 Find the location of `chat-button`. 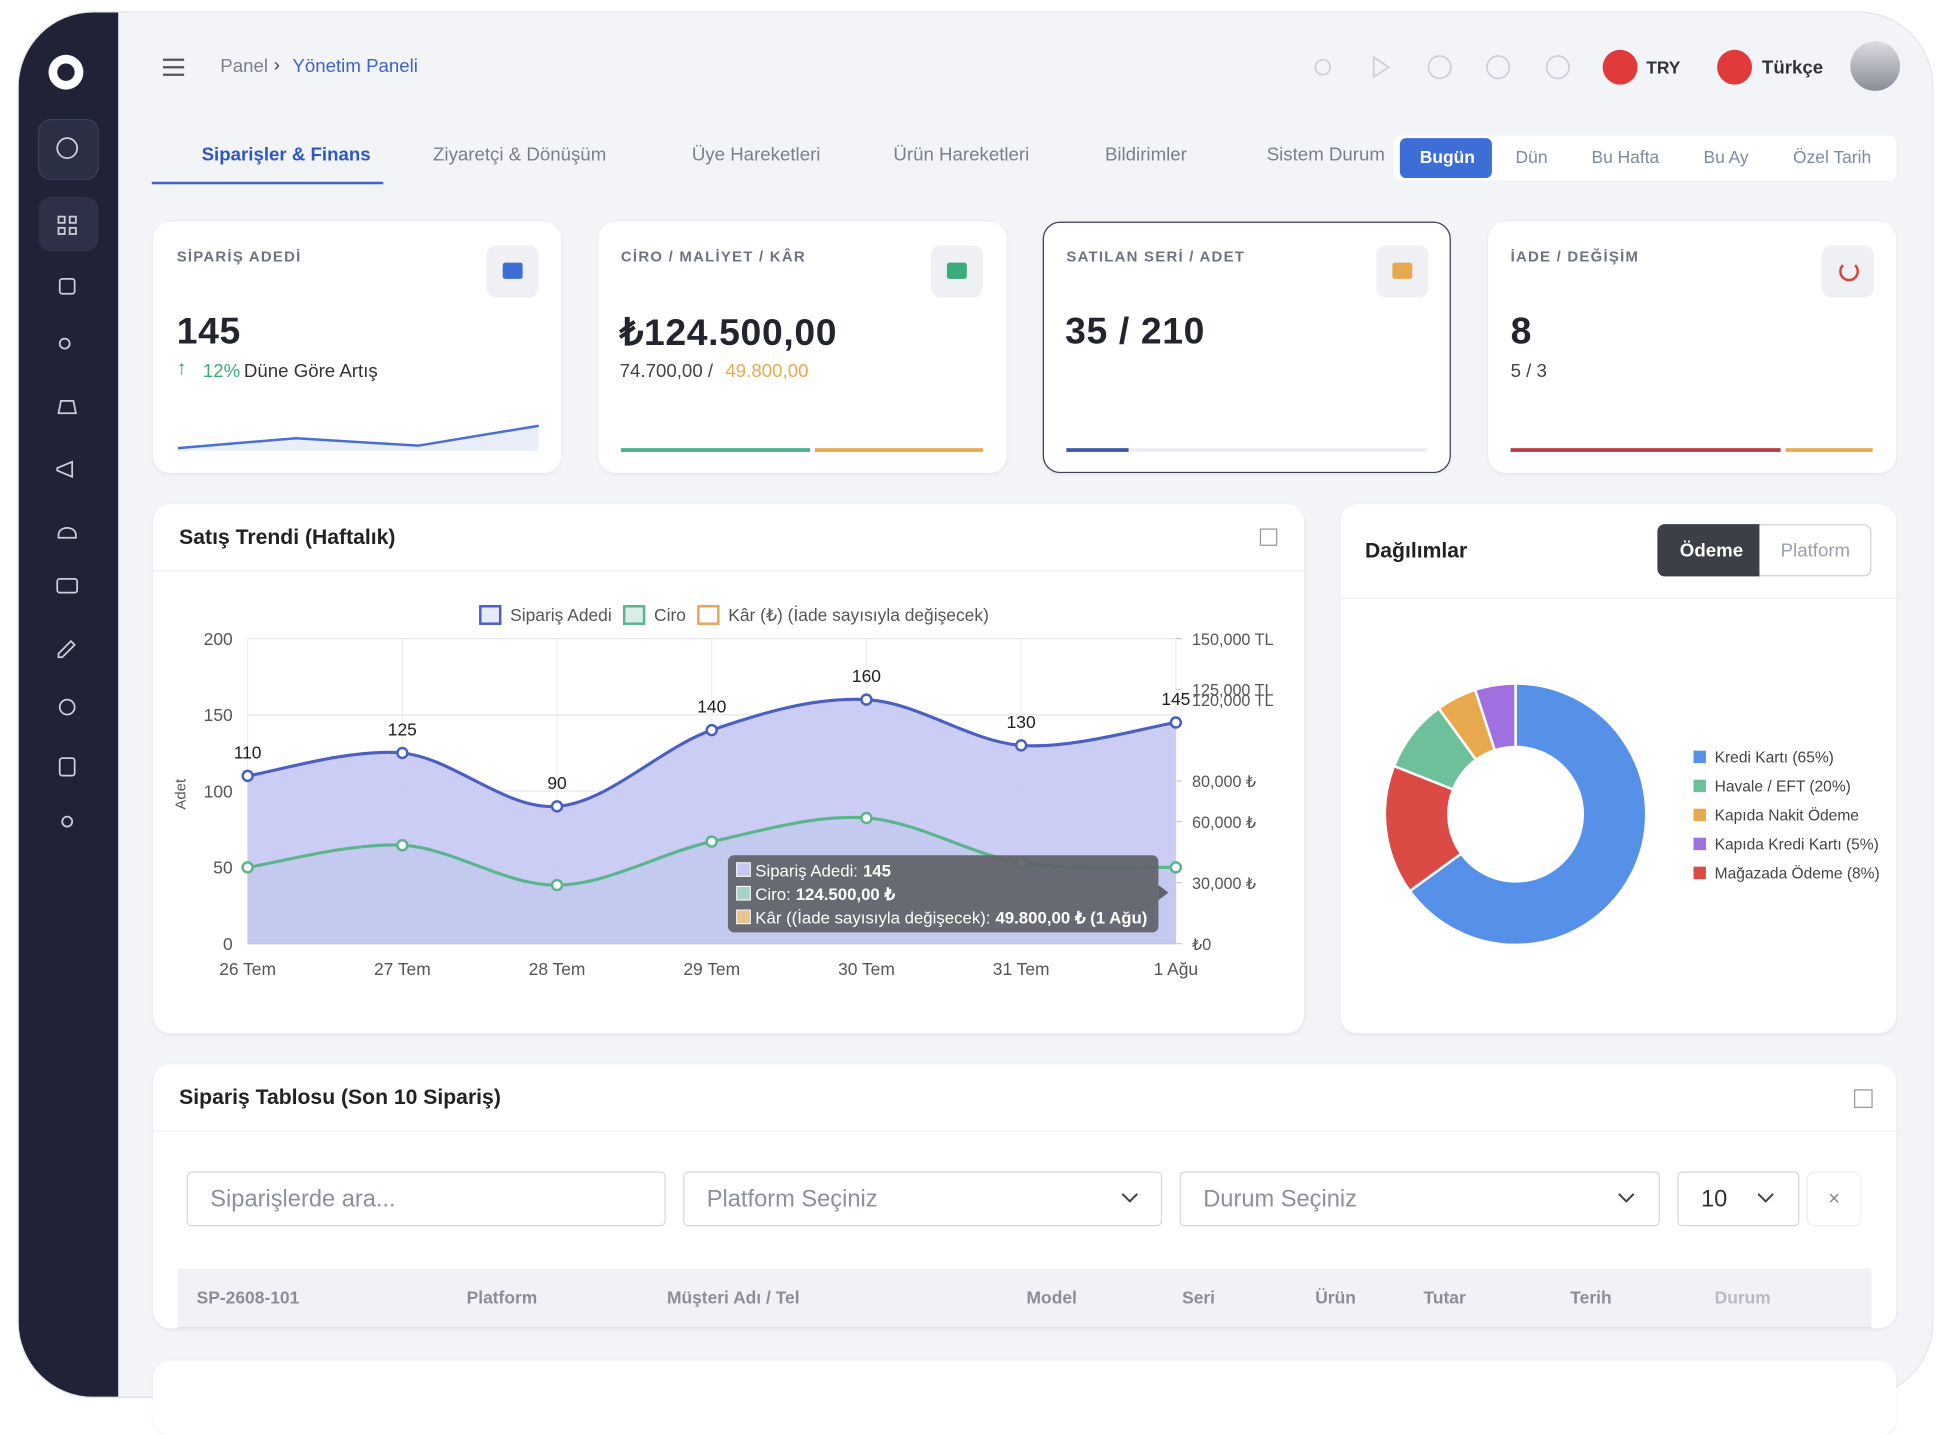

chat-button is located at coordinates (1498, 67).